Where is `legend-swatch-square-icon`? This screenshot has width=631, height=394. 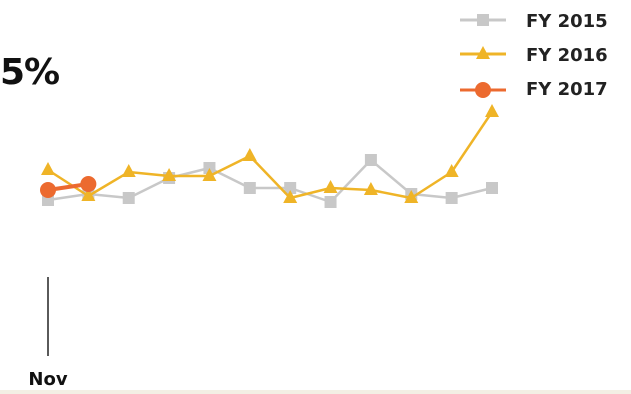
legend-swatch-square-icon is located at coordinates (483, 20).